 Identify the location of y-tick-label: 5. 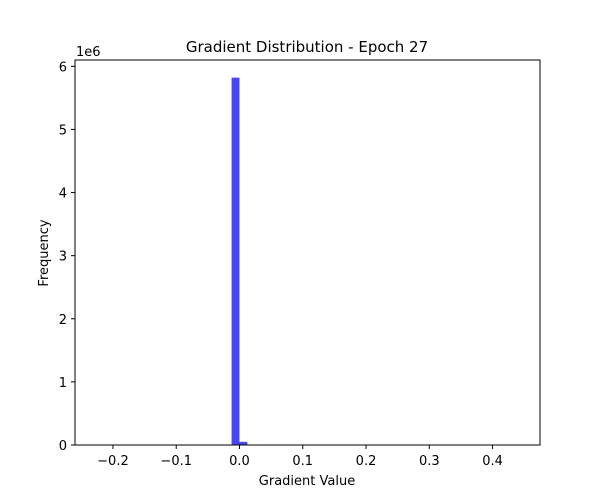
(63, 130).